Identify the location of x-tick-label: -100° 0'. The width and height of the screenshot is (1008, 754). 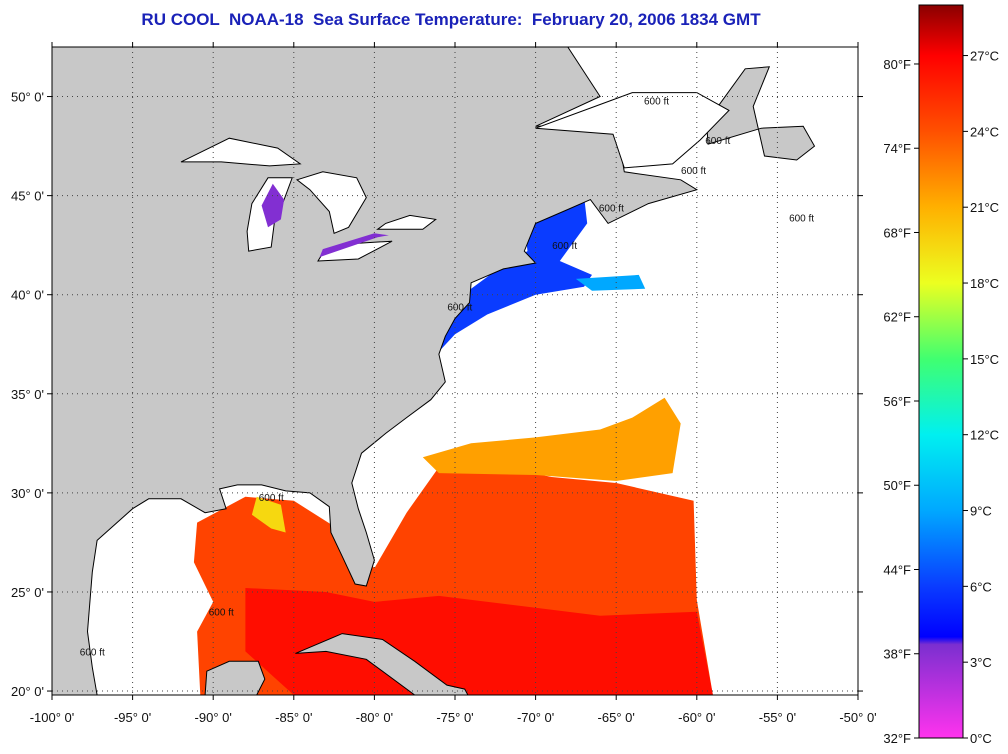
(52, 717).